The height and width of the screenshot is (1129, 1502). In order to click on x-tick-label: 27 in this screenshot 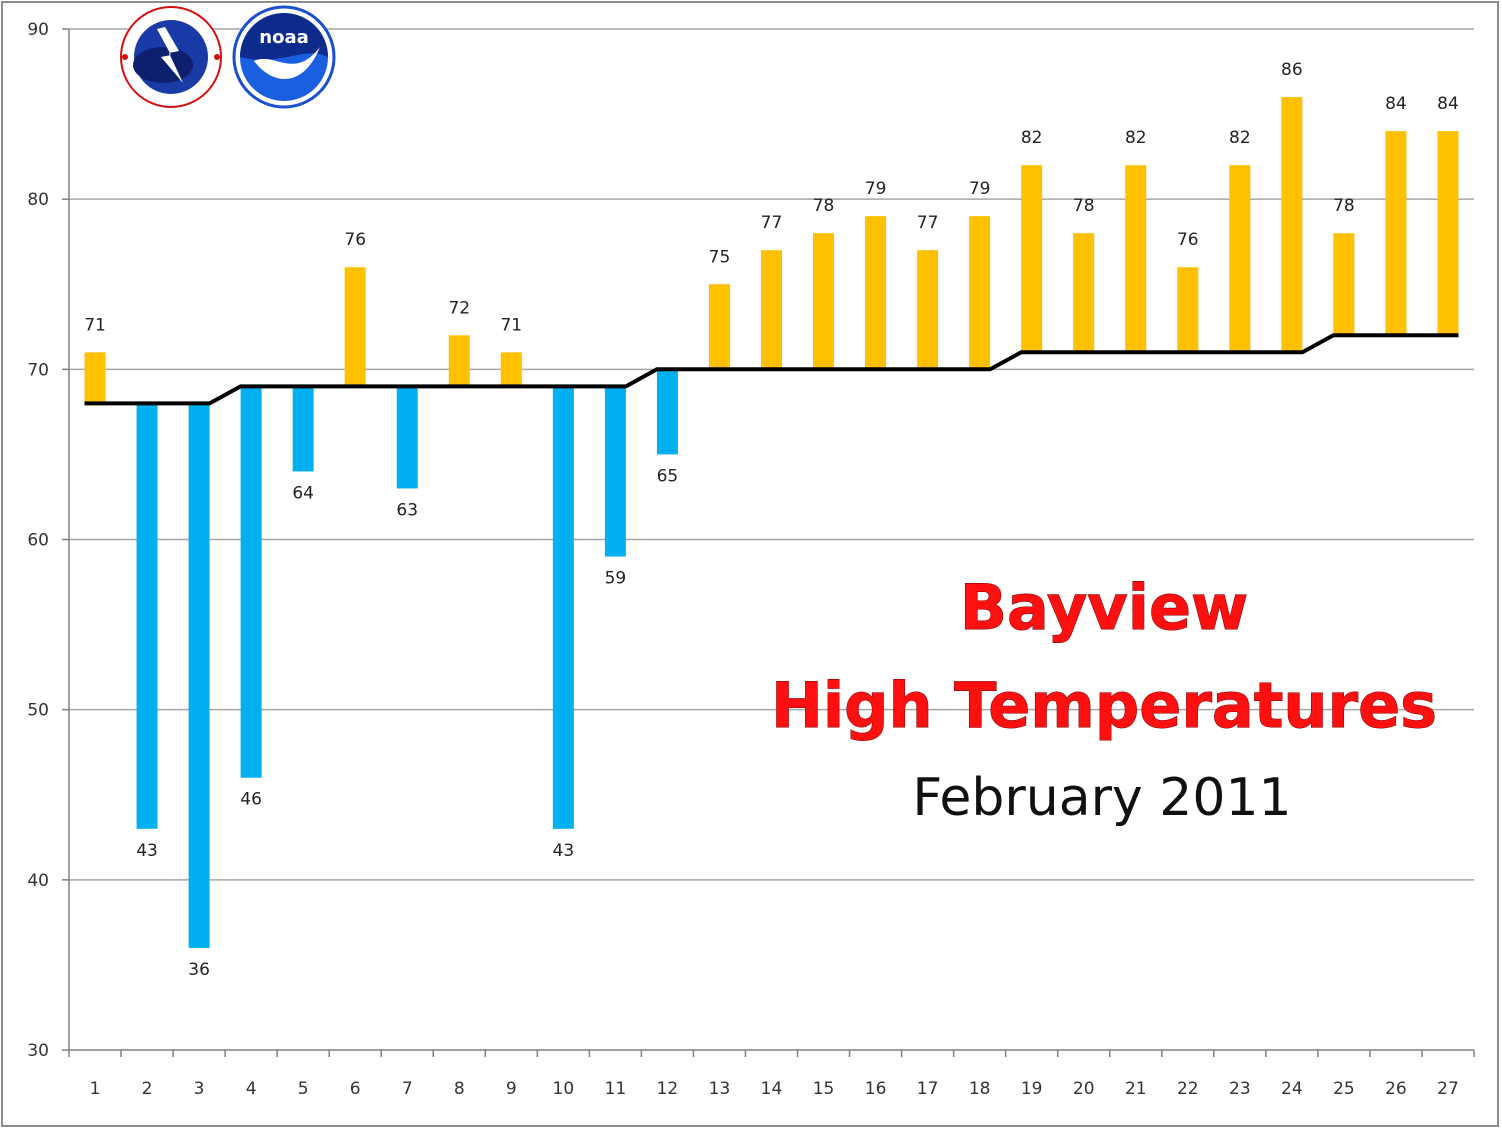, I will do `click(1448, 1089)`.